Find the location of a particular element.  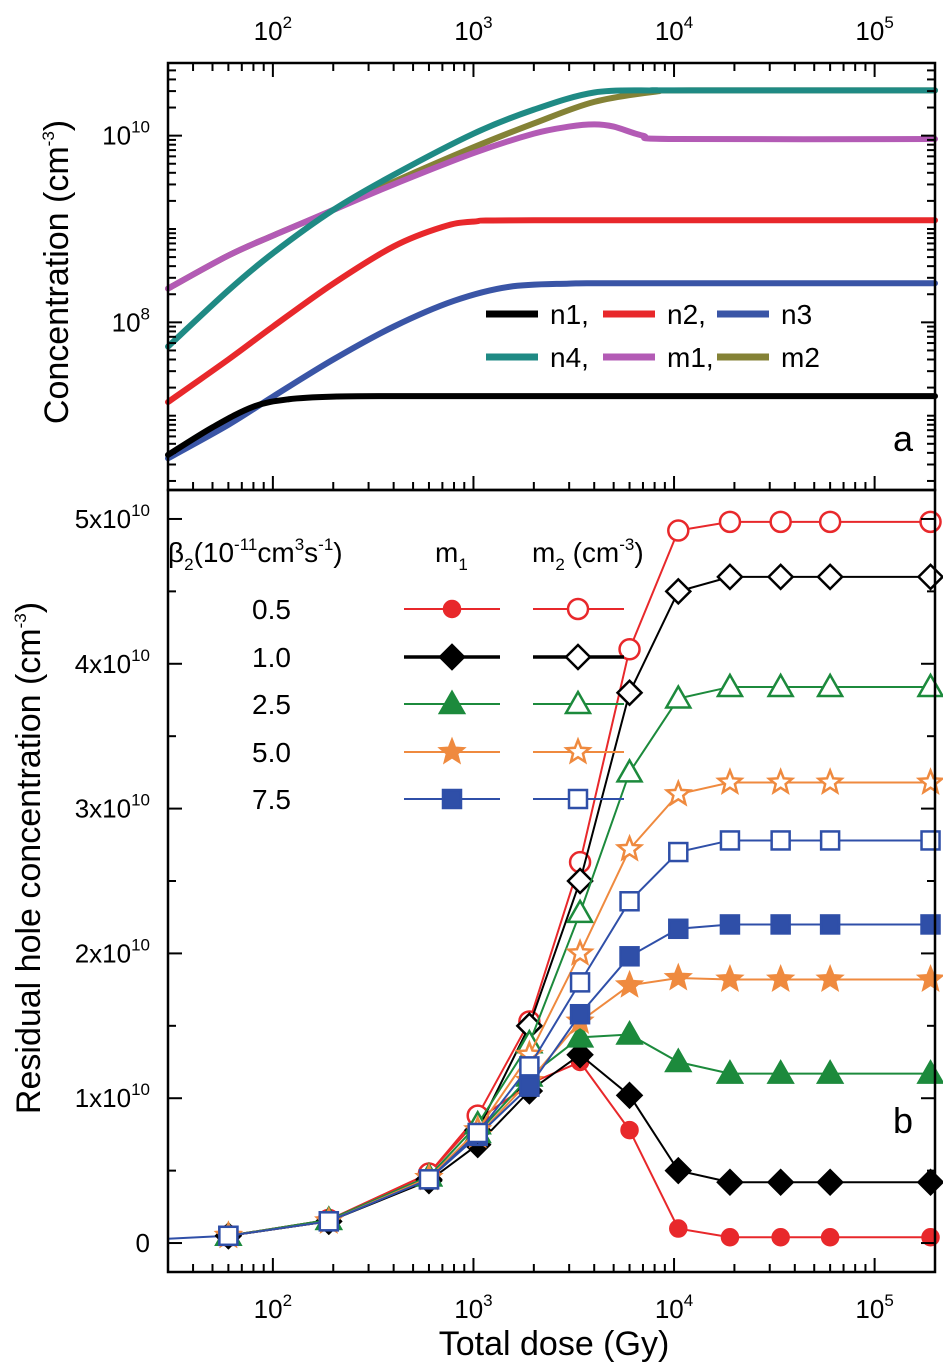

yb-tick-label: 5x10¹⁰ is located at coordinates (112, 517).